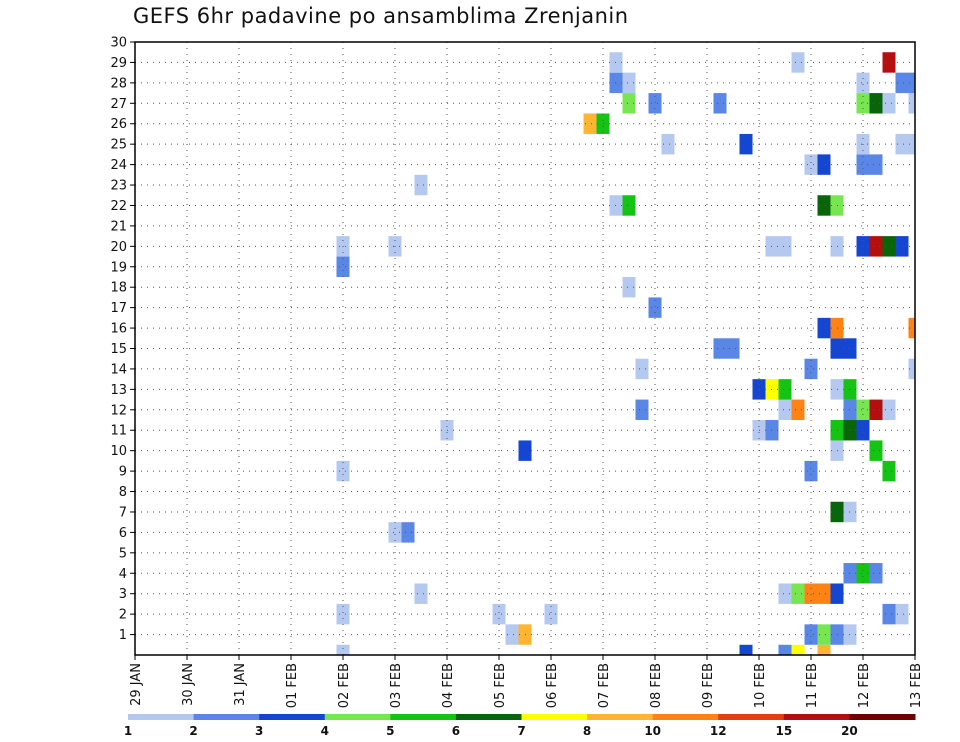  What do you see at coordinates (652, 731) in the screenshot?
I see `colorbar-label: 10` at bounding box center [652, 731].